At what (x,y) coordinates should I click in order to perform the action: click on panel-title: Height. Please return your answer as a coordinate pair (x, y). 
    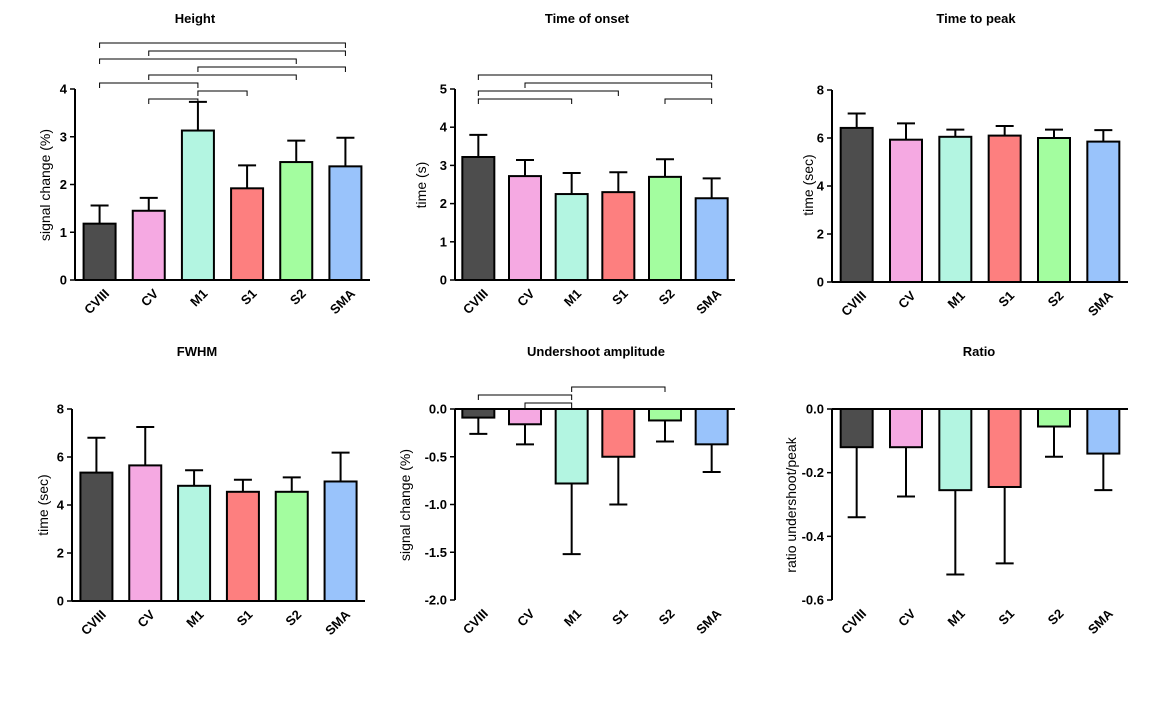
    Looking at the image, I should click on (195, 18).